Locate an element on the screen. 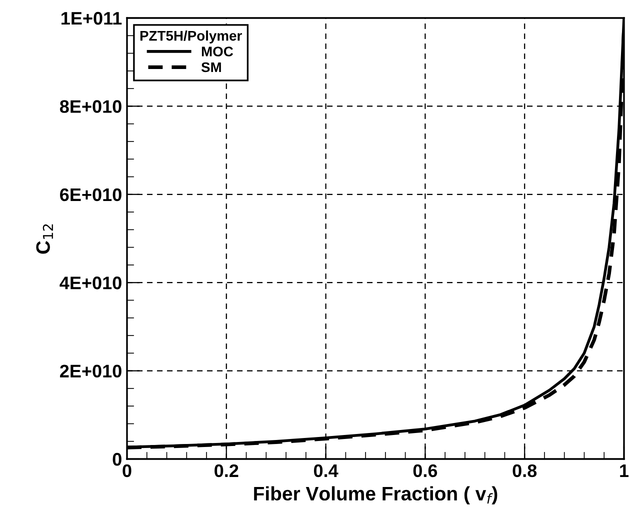 The width and height of the screenshot is (630, 523). legend-title: PZT5H/Polymer is located at coordinates (191, 37).